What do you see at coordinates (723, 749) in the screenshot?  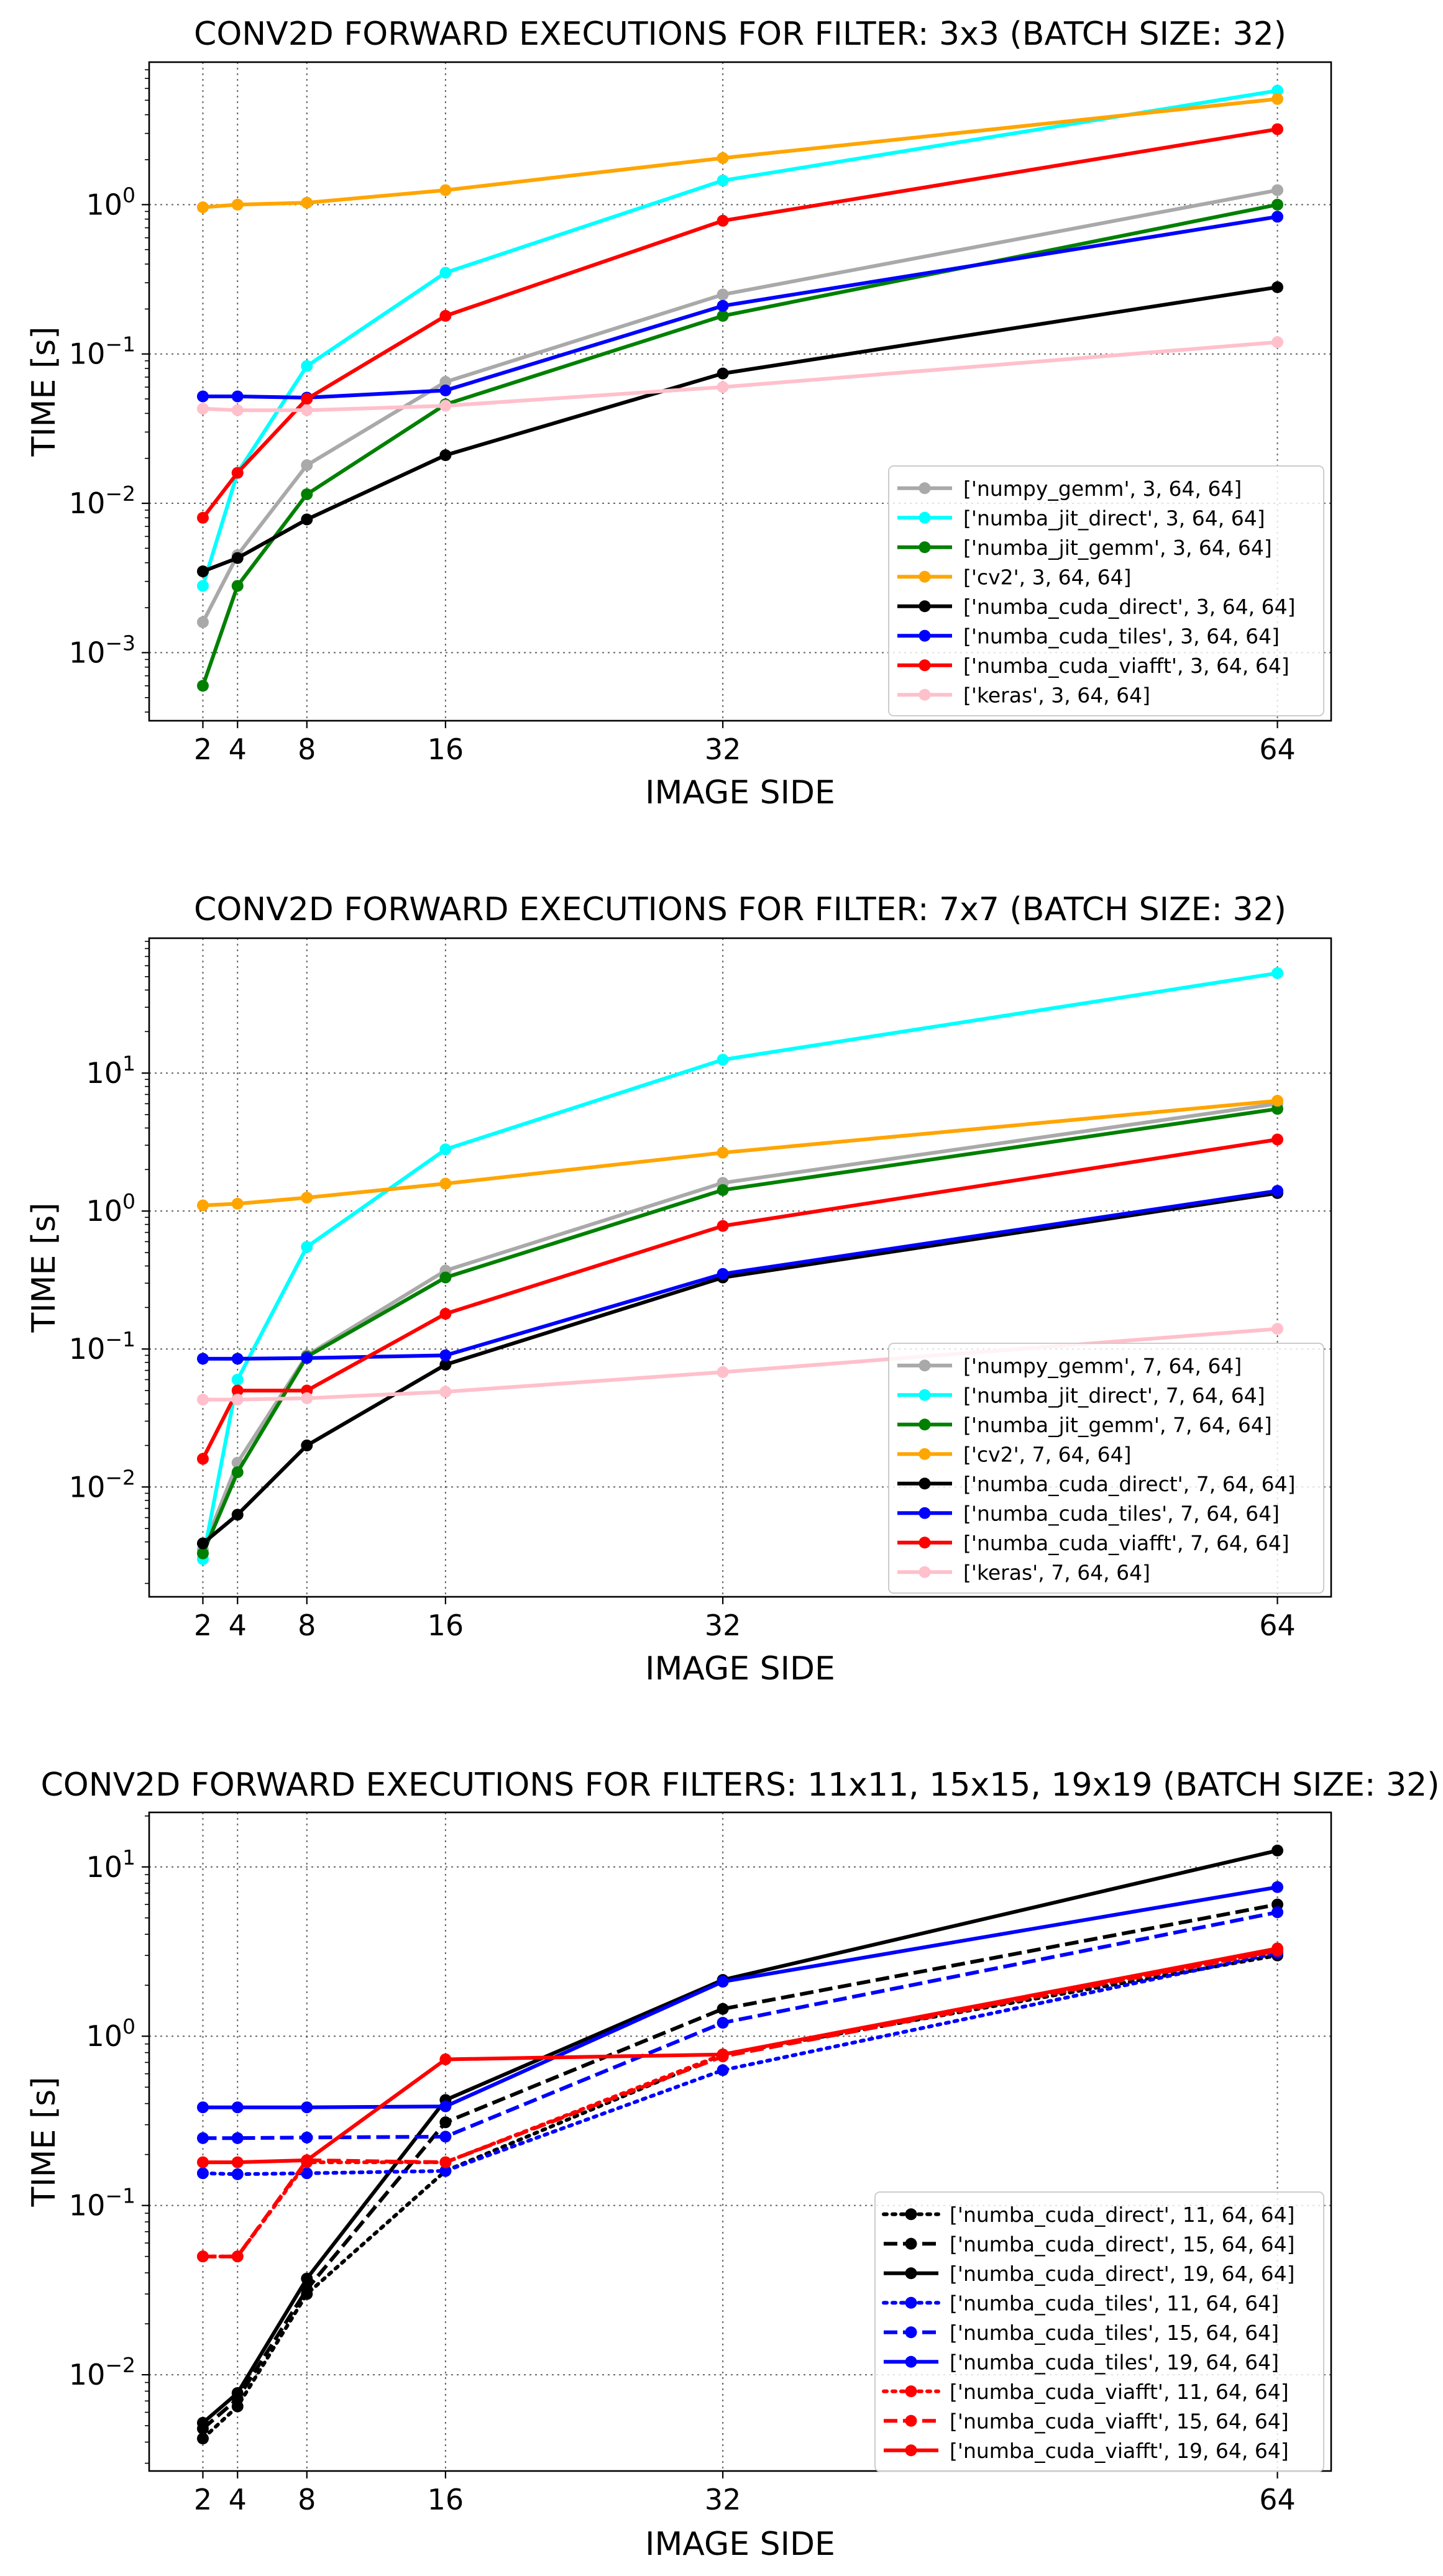 I see `x-tick-label: 32` at bounding box center [723, 749].